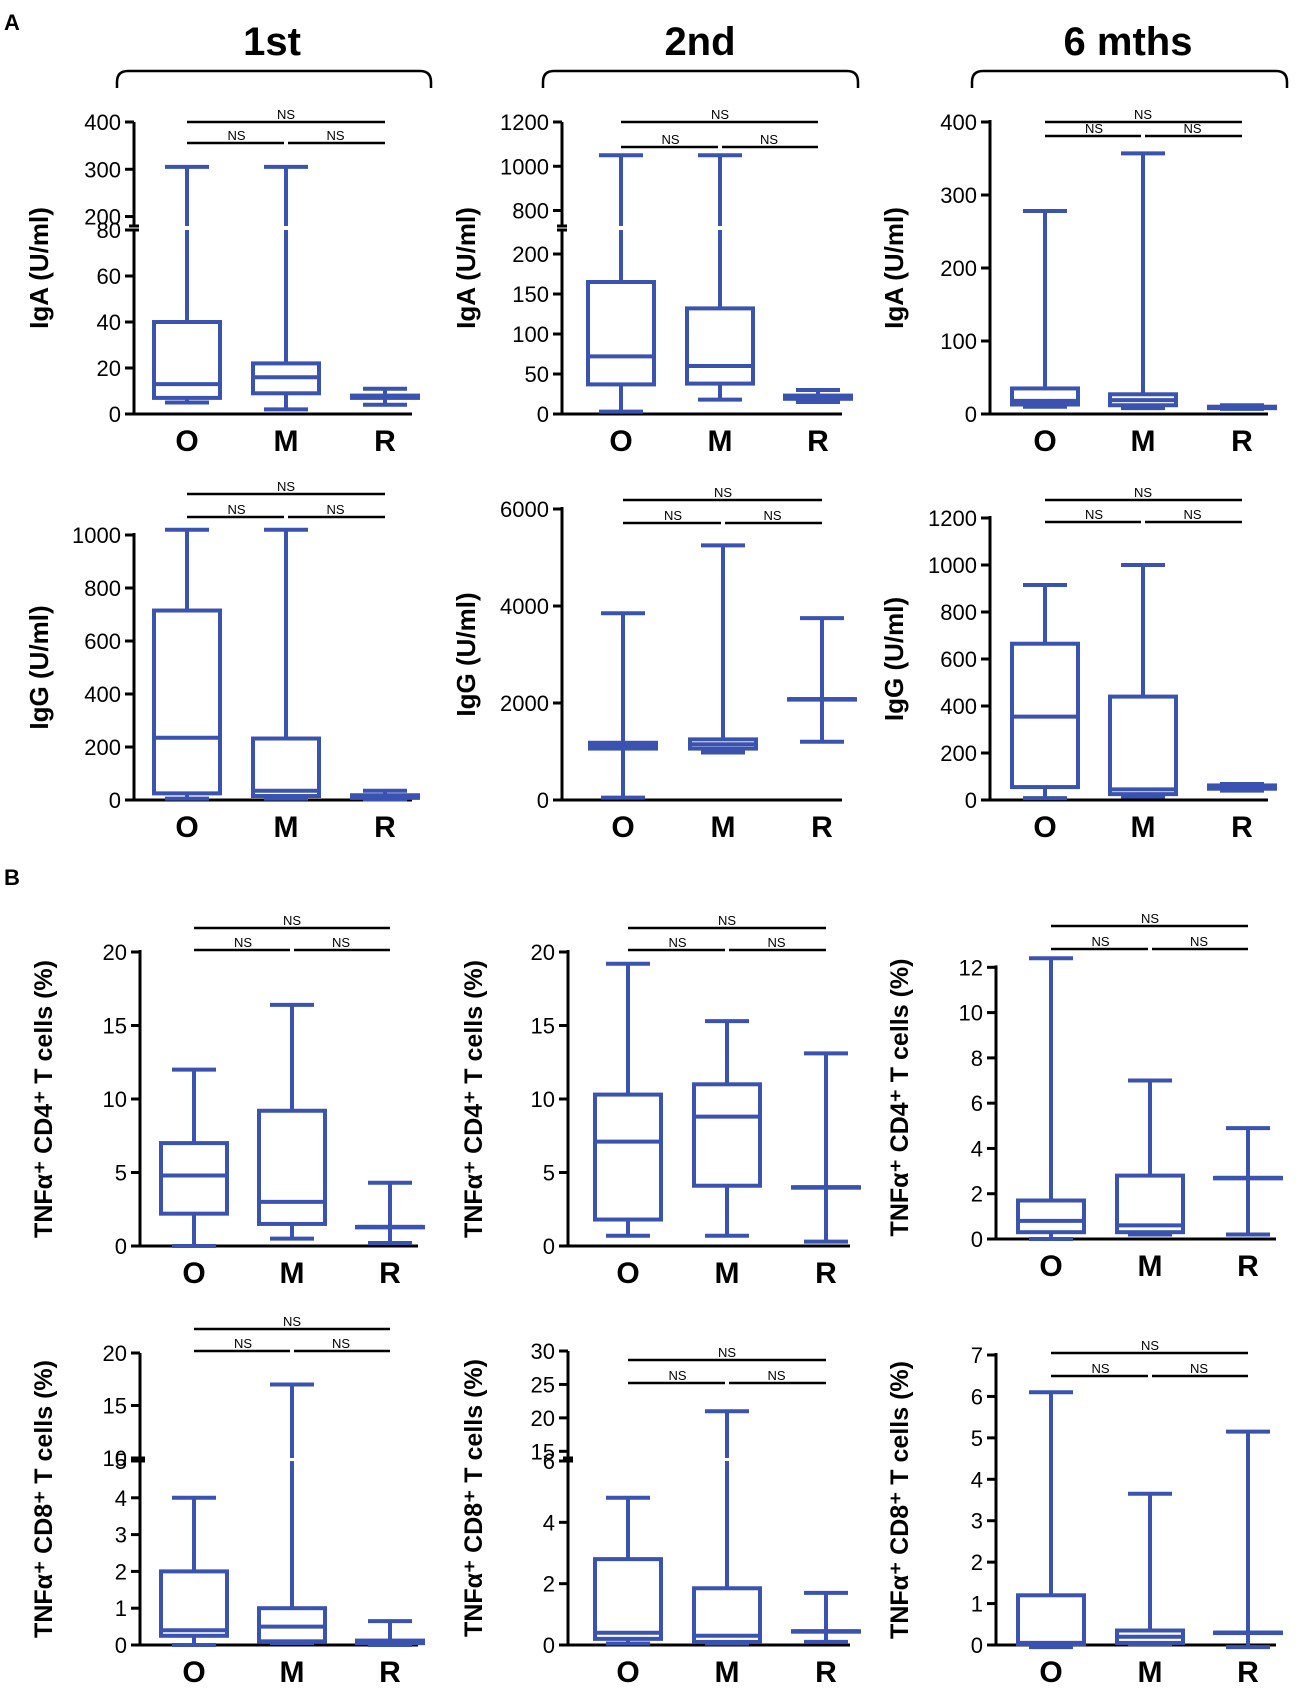 The image size is (1299, 1691). What do you see at coordinates (543, 1351) in the screenshot?
I see `y-tick-label: 30` at bounding box center [543, 1351].